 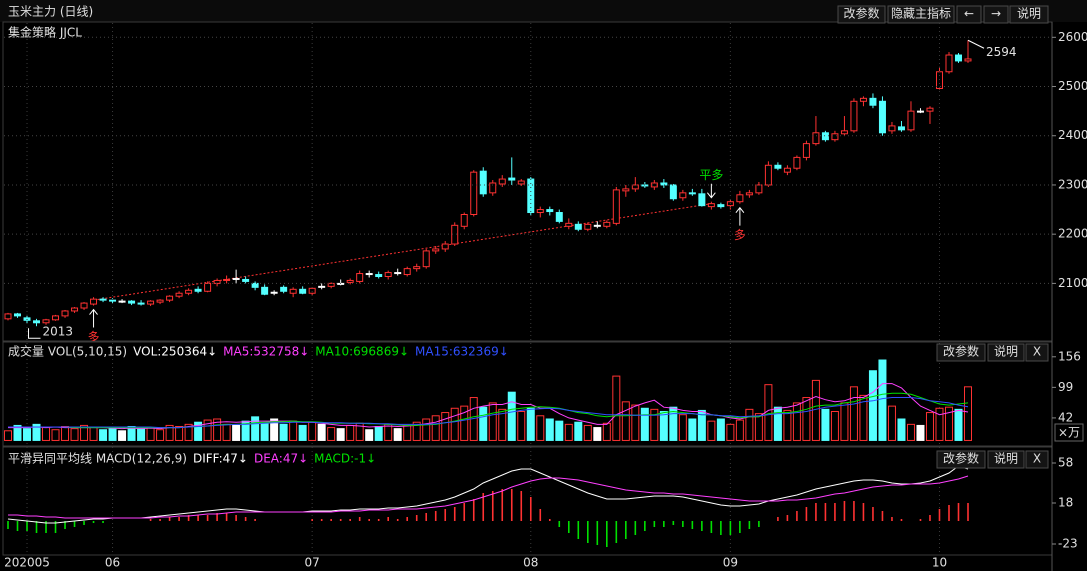 I want to click on button-label: →, so click(x=996, y=14).